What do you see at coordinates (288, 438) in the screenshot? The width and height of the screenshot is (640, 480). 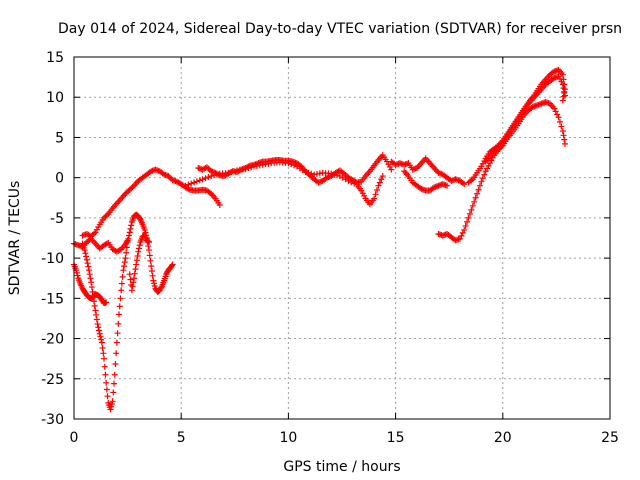 I see `x-tick-label: 10` at bounding box center [288, 438].